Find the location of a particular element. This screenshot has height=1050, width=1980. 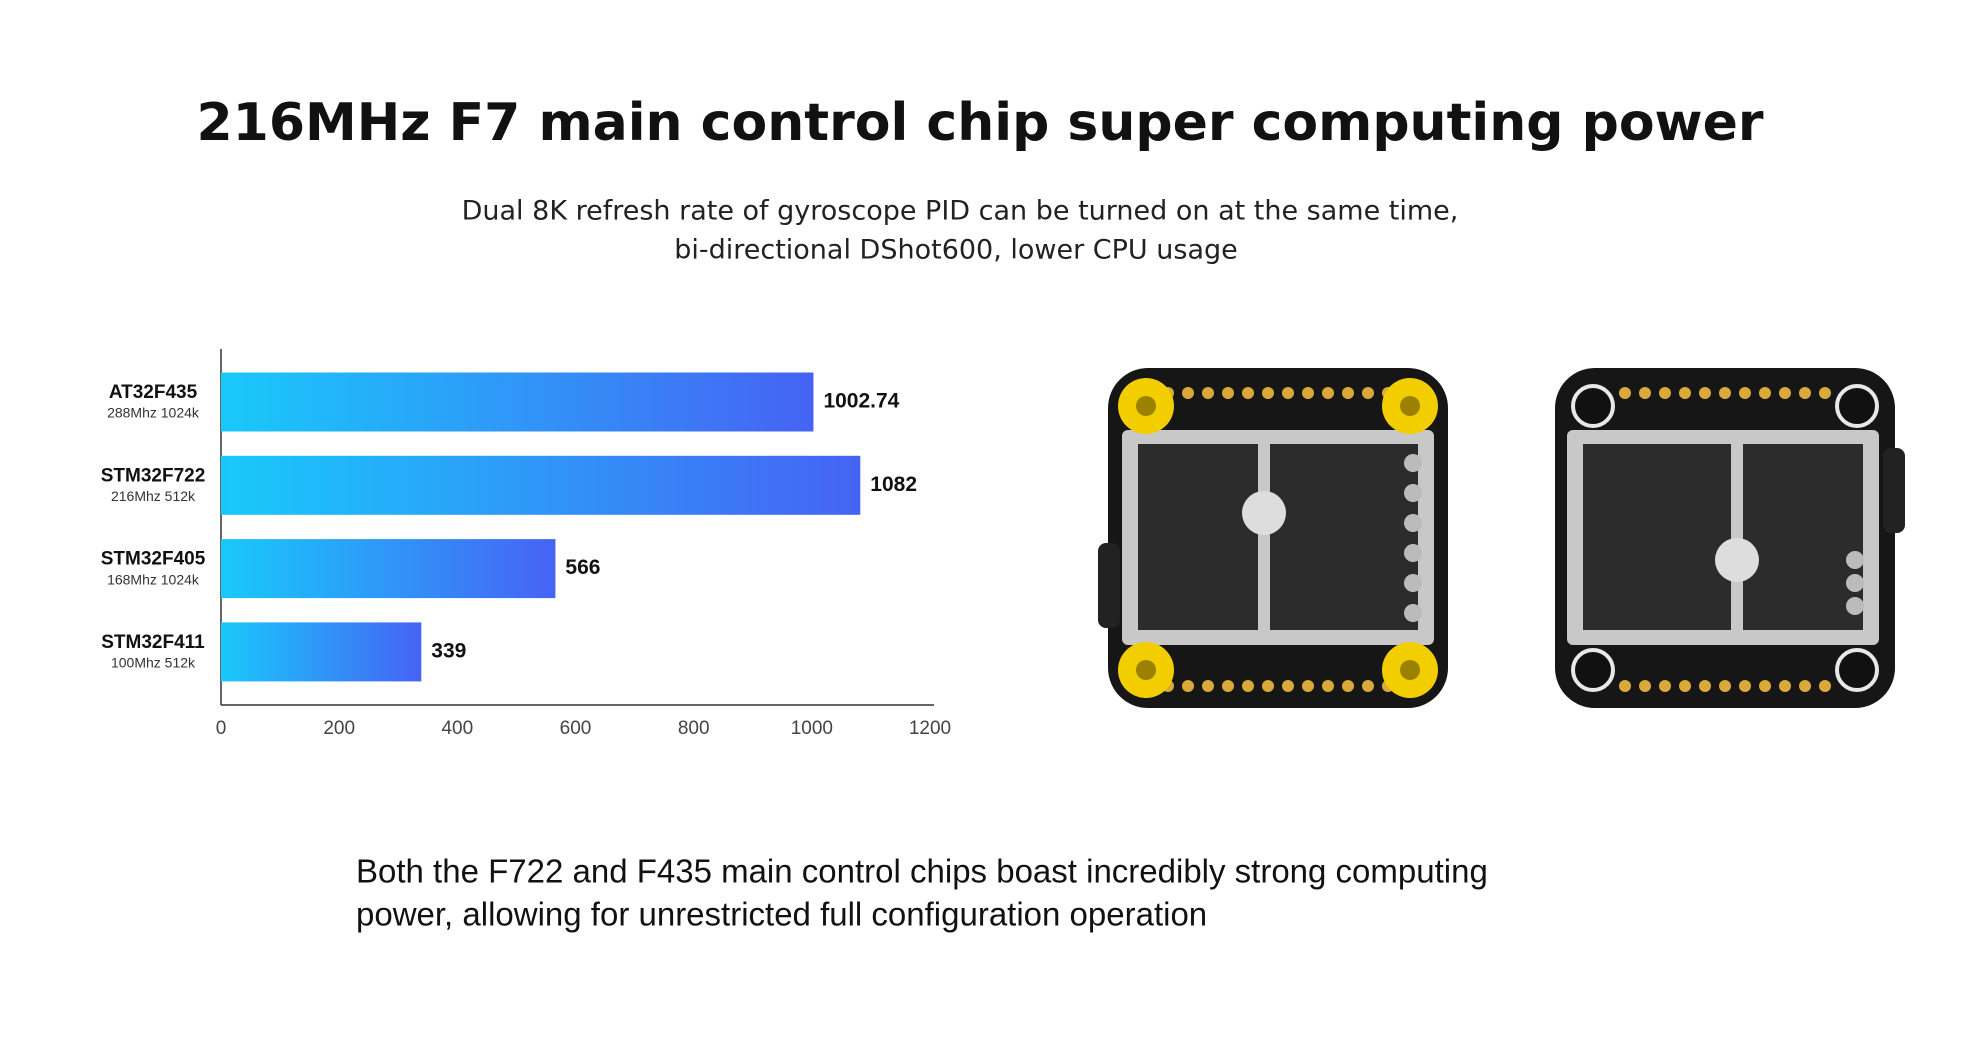

category-detail: 168Mhz 1024k is located at coordinates (153, 579).